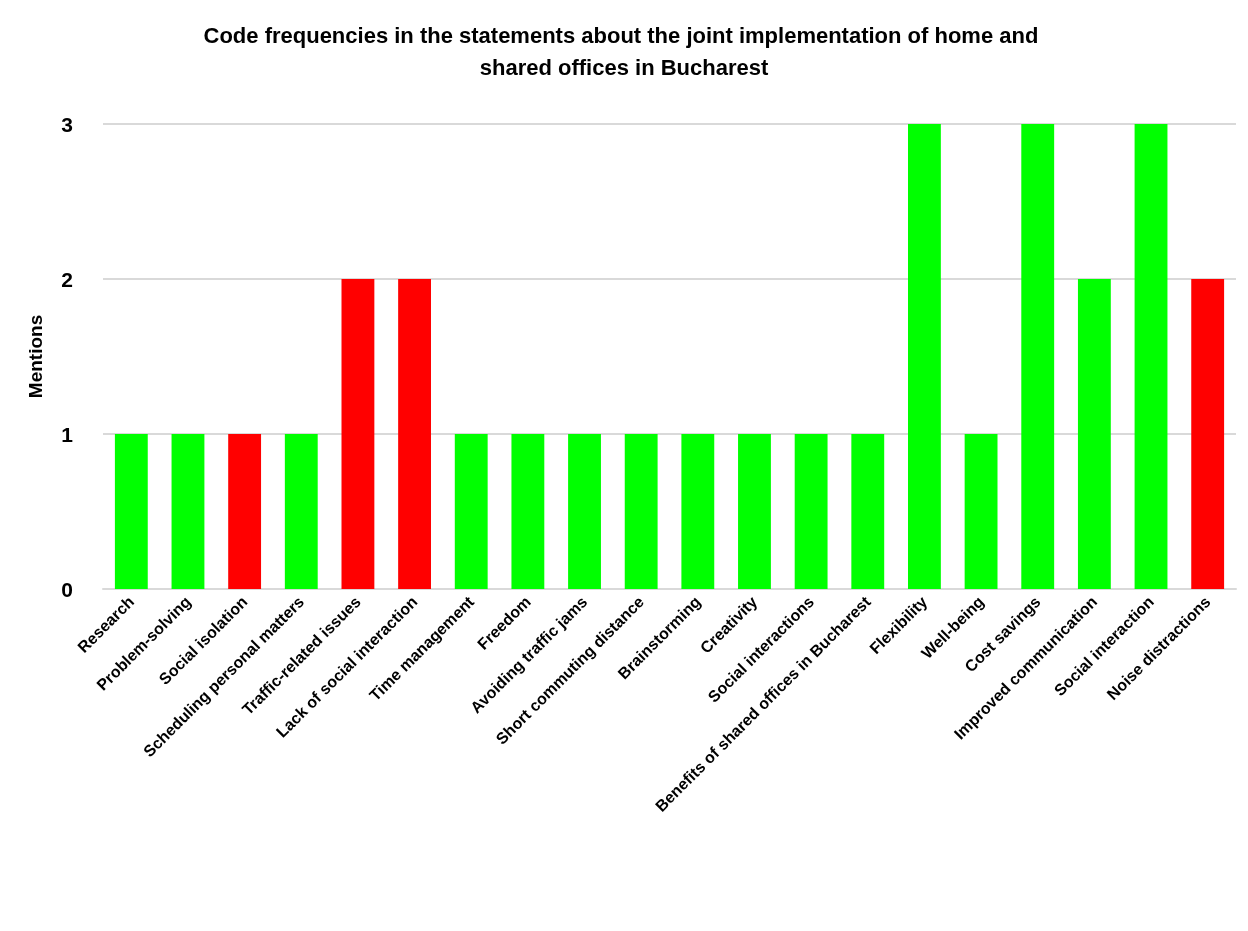 This screenshot has height=931, width=1248. Describe the element at coordinates (67, 124) in the screenshot. I see `y-tick-label: 3` at that location.